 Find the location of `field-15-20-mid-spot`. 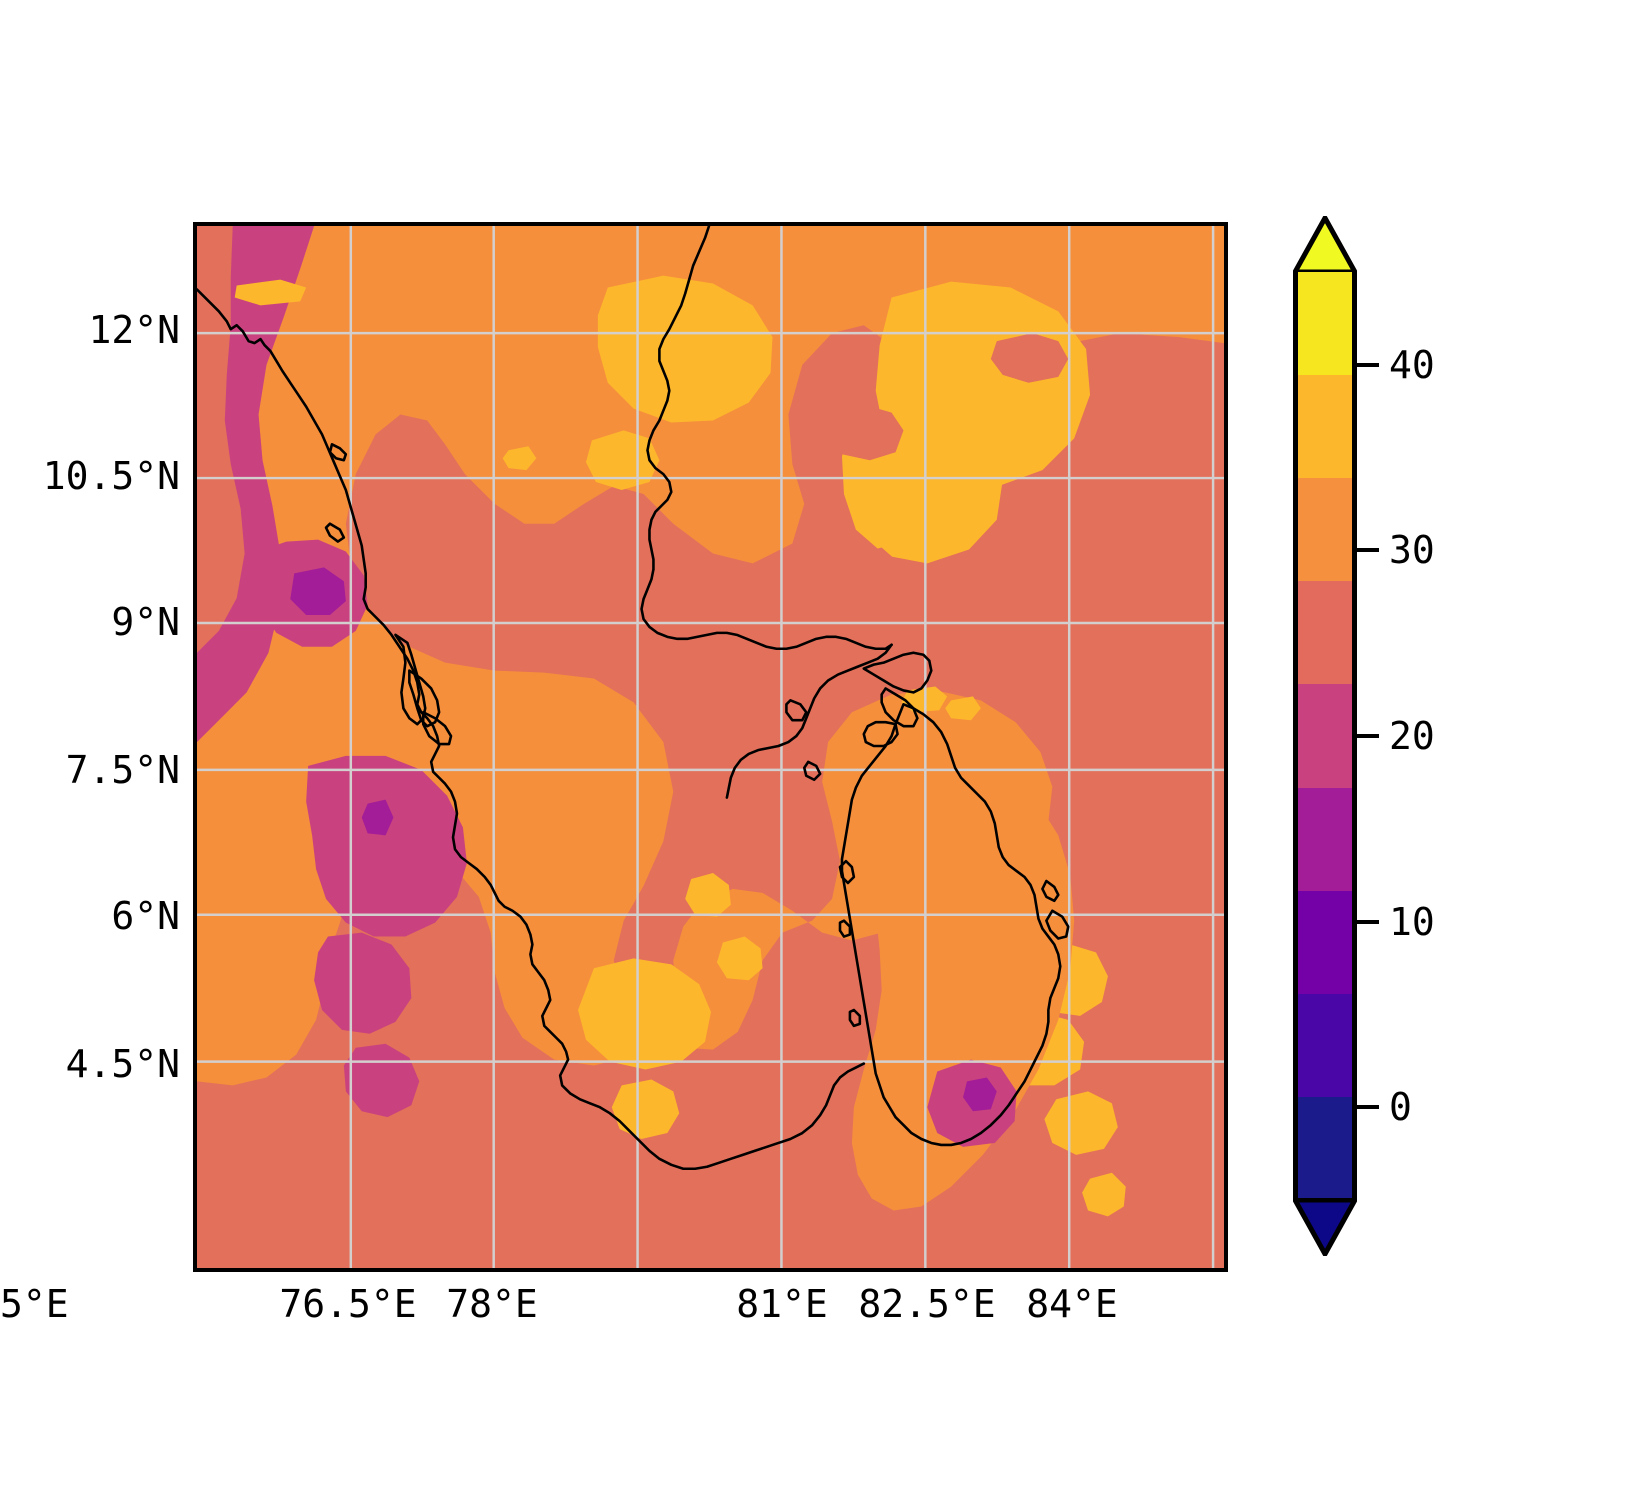

field-15-20-mid-spot is located at coordinates (377, 817).